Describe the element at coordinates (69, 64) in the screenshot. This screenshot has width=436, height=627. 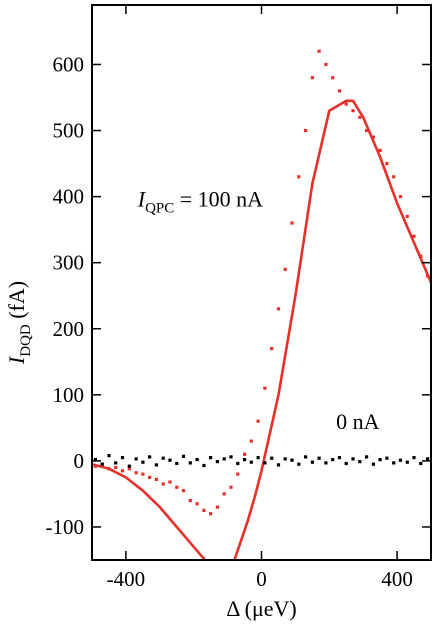
I see `y-tick-label: 600` at that location.